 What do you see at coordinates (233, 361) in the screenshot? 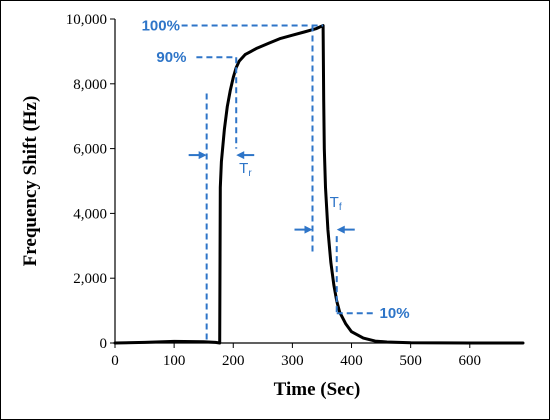
I see `x-tick-label: 200` at bounding box center [233, 361].